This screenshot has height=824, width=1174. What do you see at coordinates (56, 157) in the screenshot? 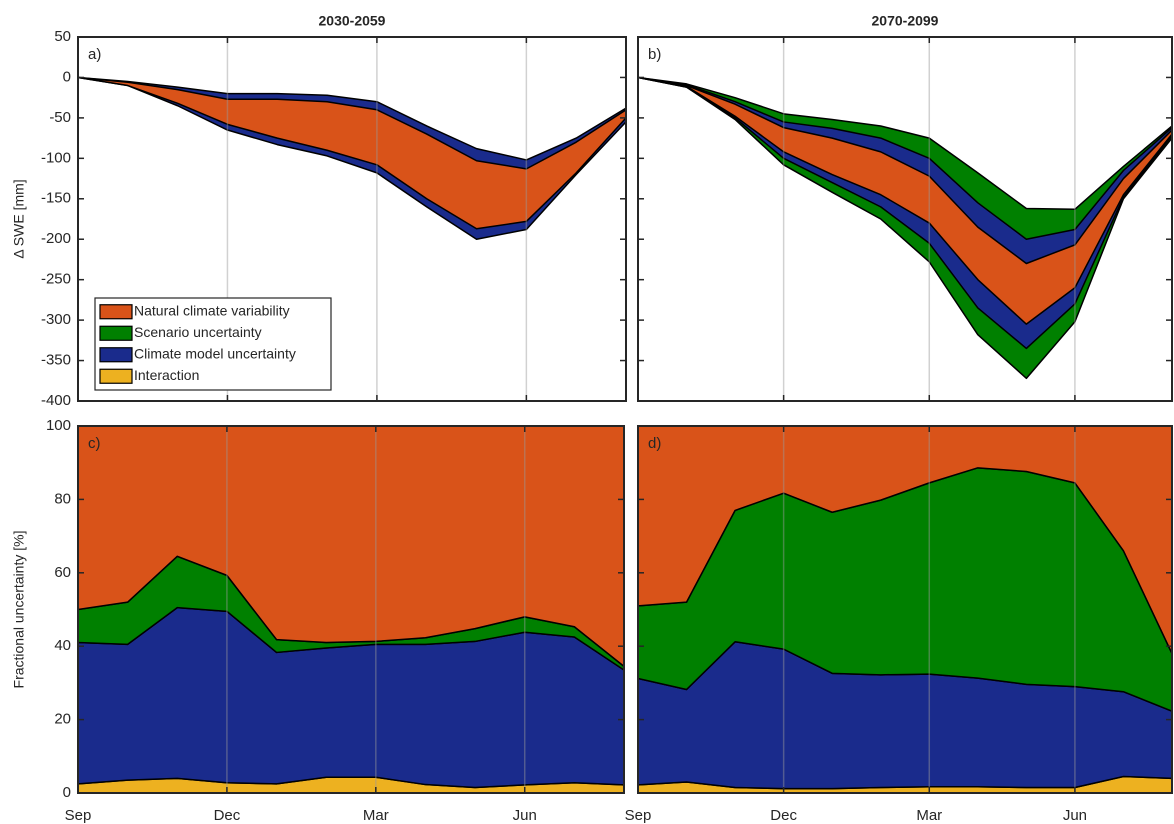
I see `y-tick-label: -100` at bounding box center [56, 157].